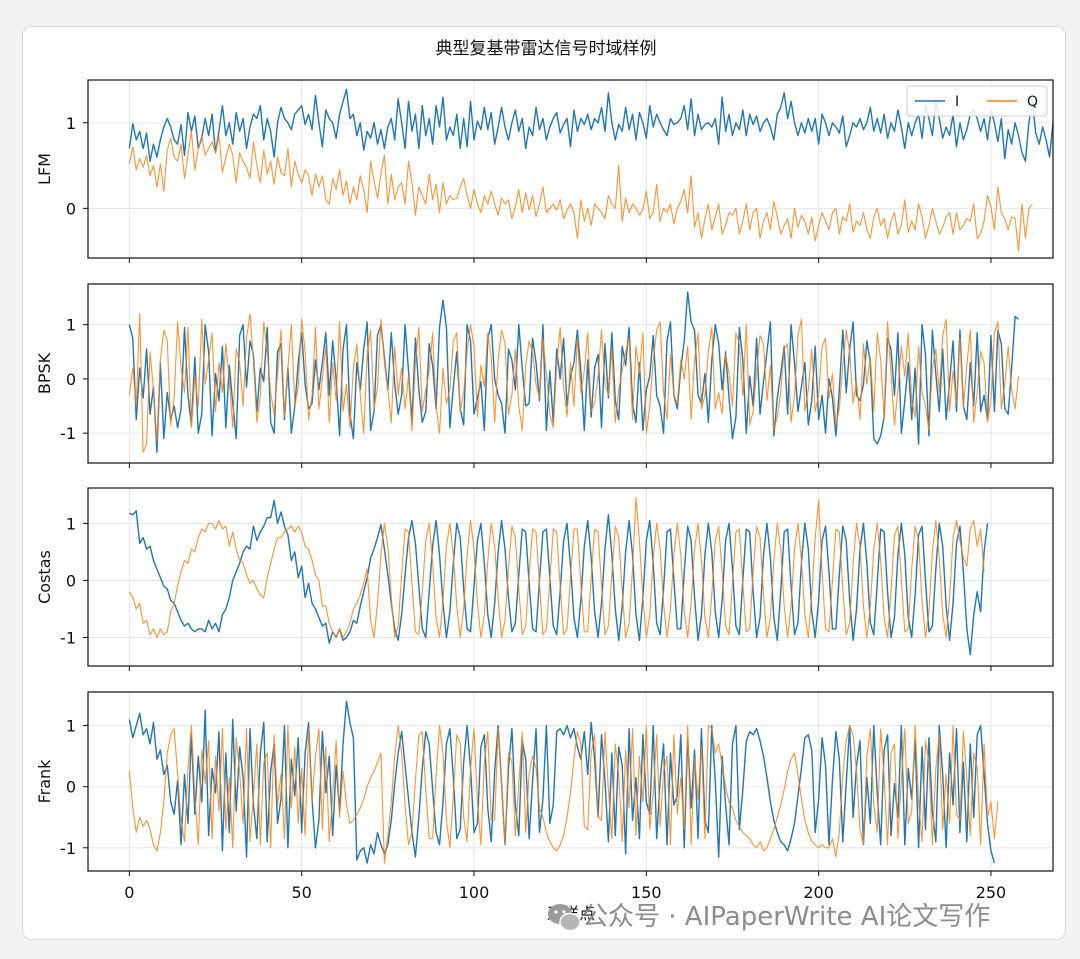  I want to click on y-axis-label: Costas, so click(44, 577).